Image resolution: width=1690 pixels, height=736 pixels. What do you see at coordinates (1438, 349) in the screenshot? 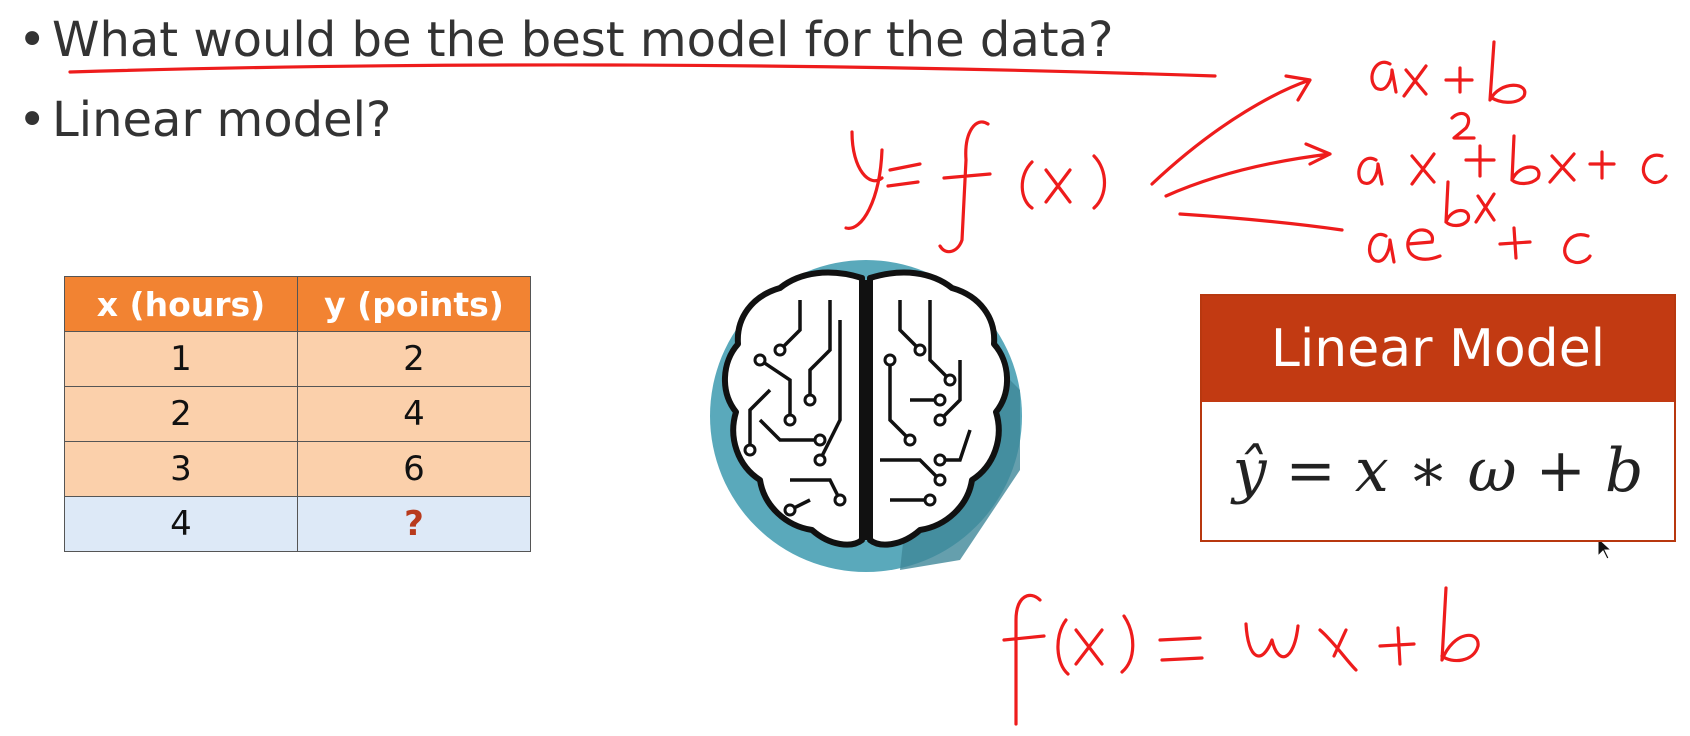
I see `linear-model-title: Linear Model` at bounding box center [1438, 349].